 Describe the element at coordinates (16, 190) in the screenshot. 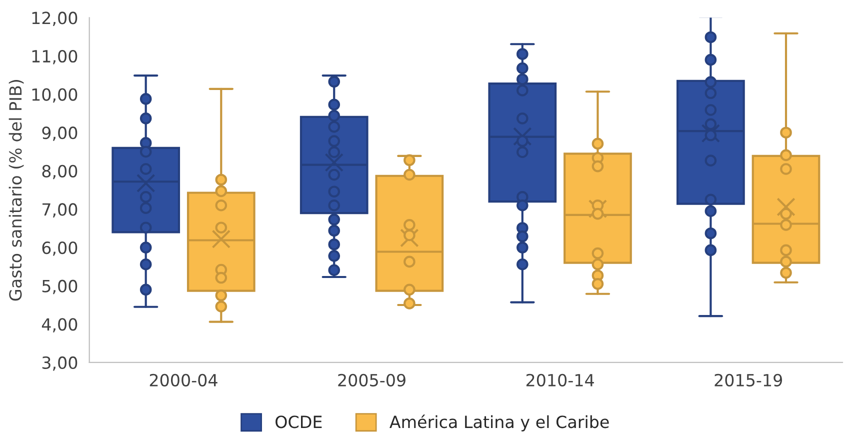

I see `y-axis-title: Gasto sanitario (% del PIB)` at that location.